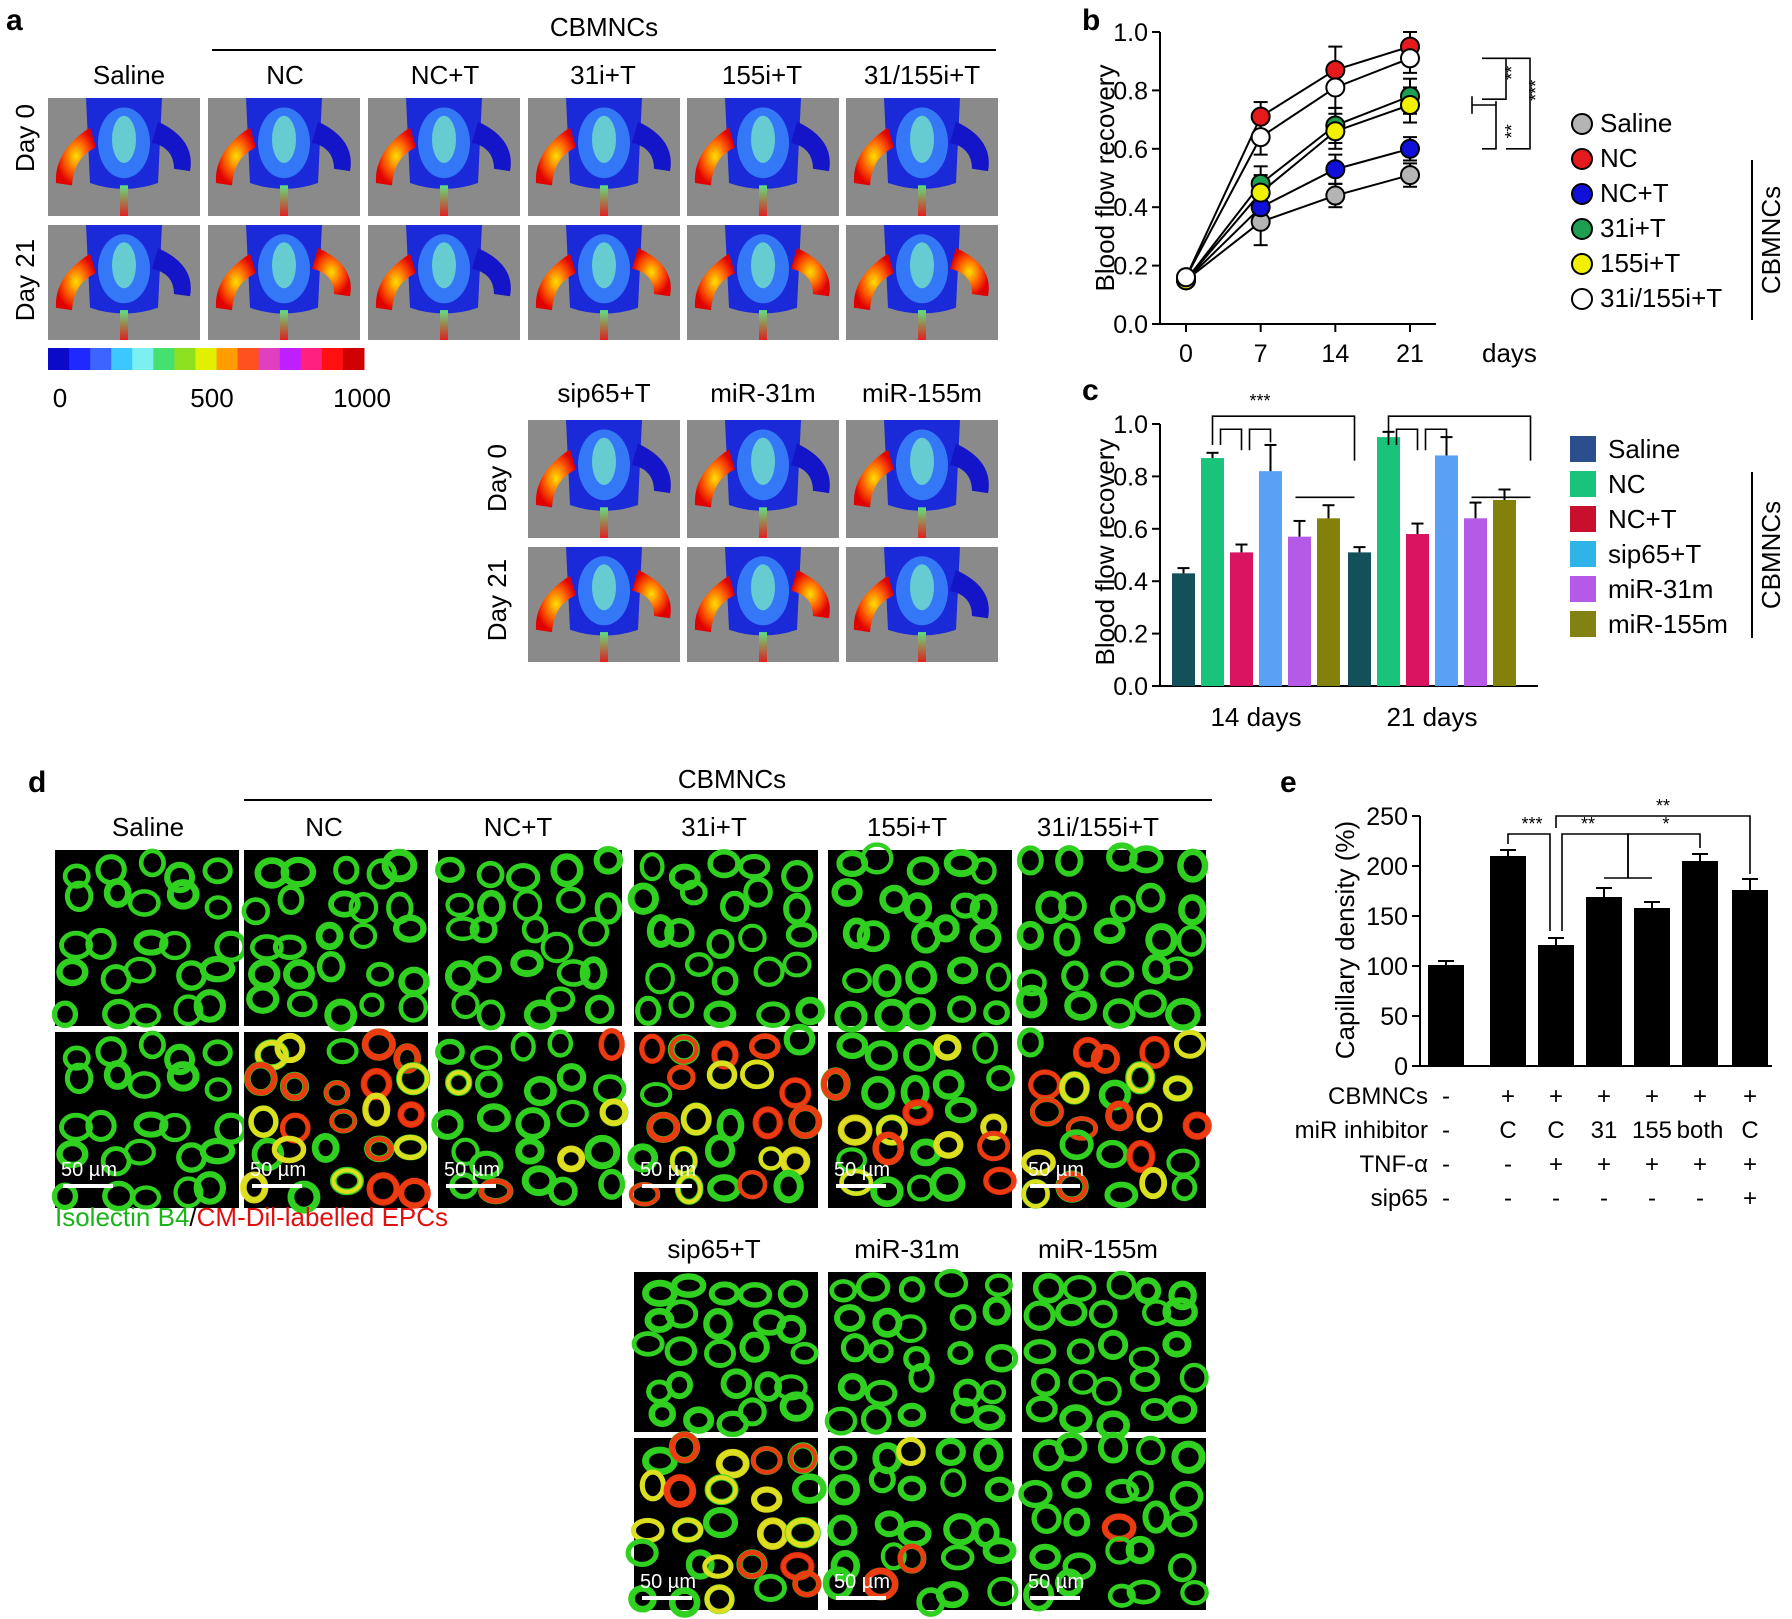 The image size is (1792, 1619). What do you see at coordinates (1649, 536) in the screenshot?
I see `panel-c-legend: Saline NC NC+T sip65+T miR-31m miR-155m` at bounding box center [1649, 536].